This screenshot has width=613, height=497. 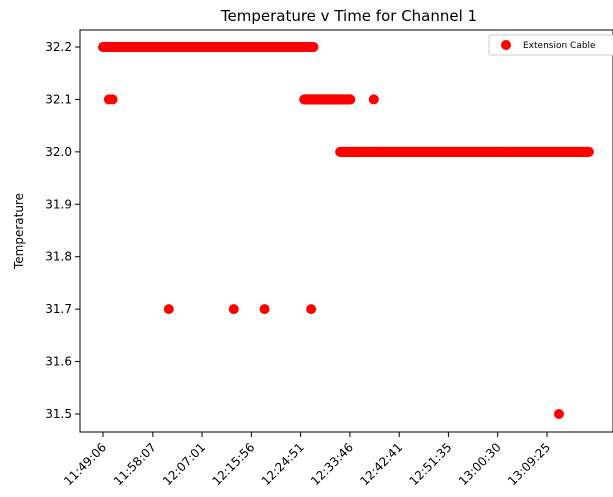 What do you see at coordinates (381, 464) in the screenshot?
I see `x-tick-label: 12:42:41` at bounding box center [381, 464].